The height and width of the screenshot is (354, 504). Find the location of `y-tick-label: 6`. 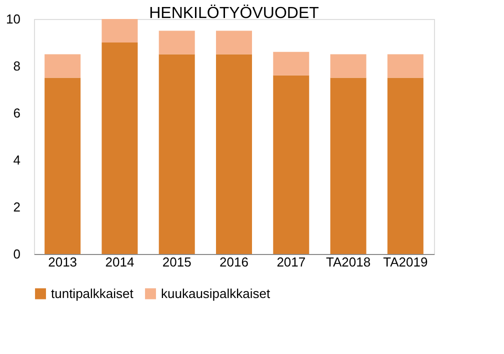

y-tick-label: 6 is located at coordinates (16, 113).